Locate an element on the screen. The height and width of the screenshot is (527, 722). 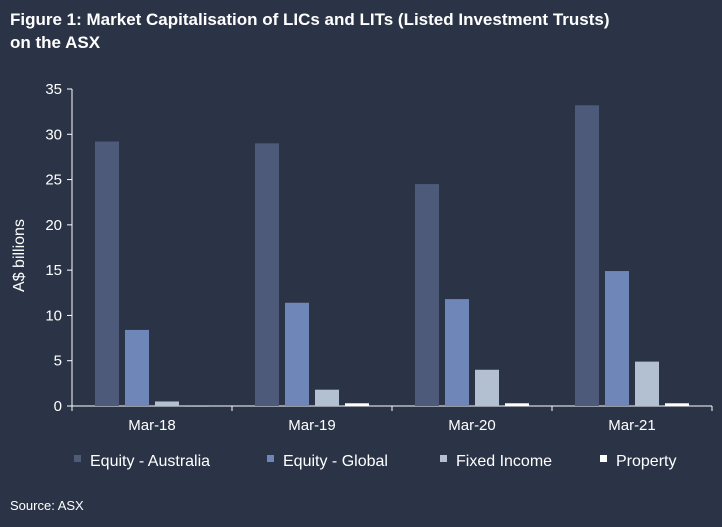
y-tick-label: 20 is located at coordinates (53, 225).